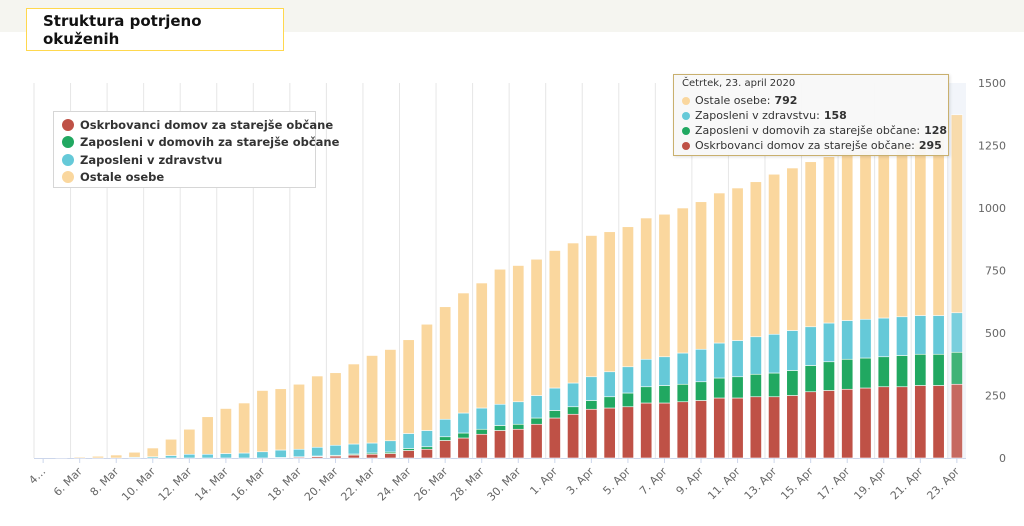 The height and width of the screenshot is (526, 1024). Describe the element at coordinates (992, 208) in the screenshot. I see `y-tick-label: 1000` at that location.